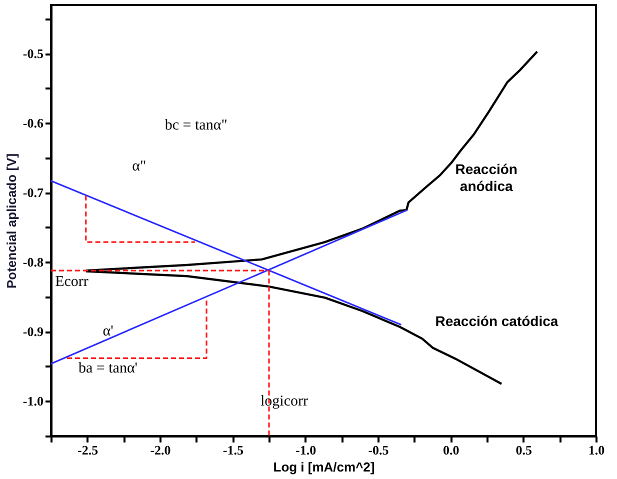  Describe the element at coordinates (71, 282) in the screenshot. I see `annotation: Ecorr` at that location.